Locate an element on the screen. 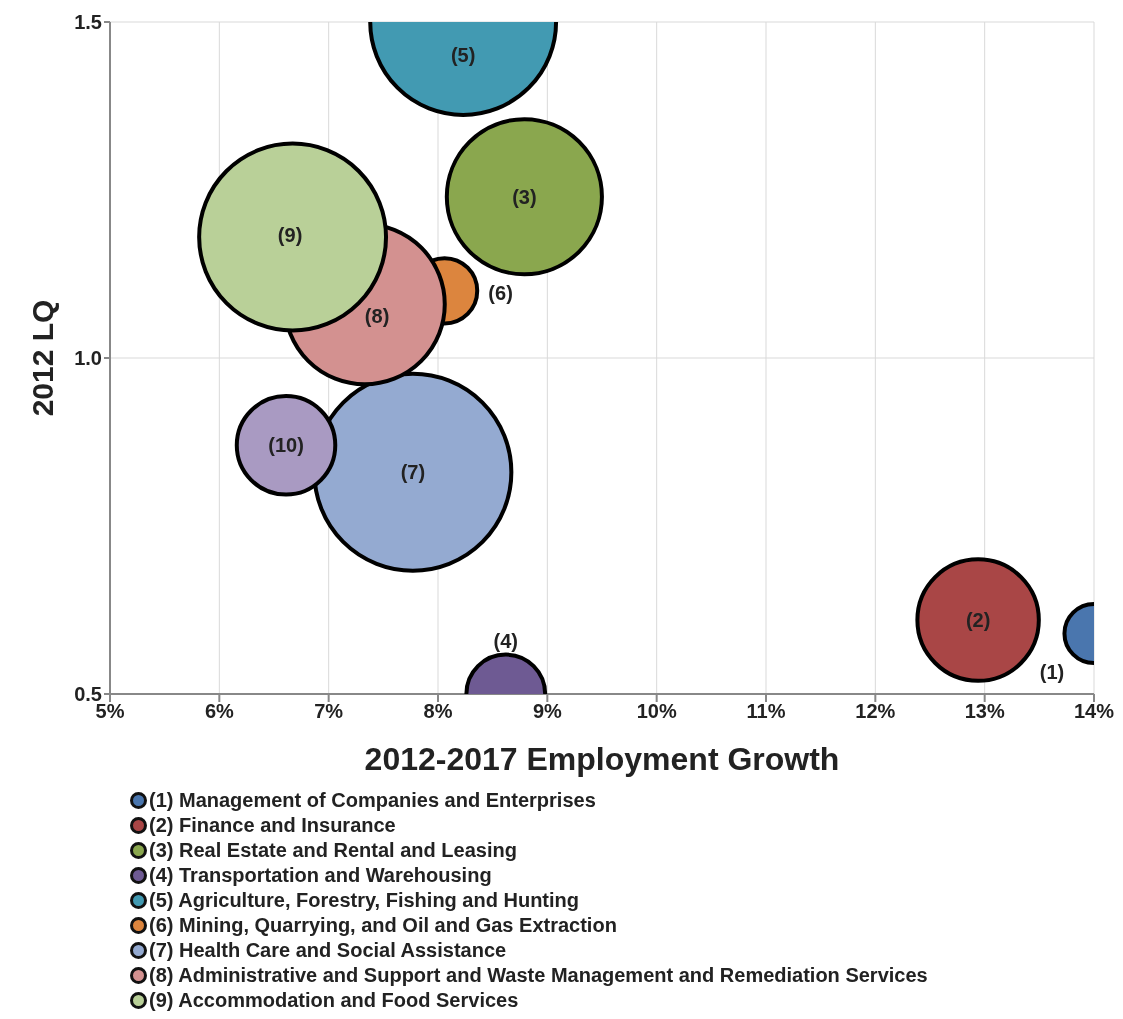  x-tick-label: 8% is located at coordinates (438, 711).